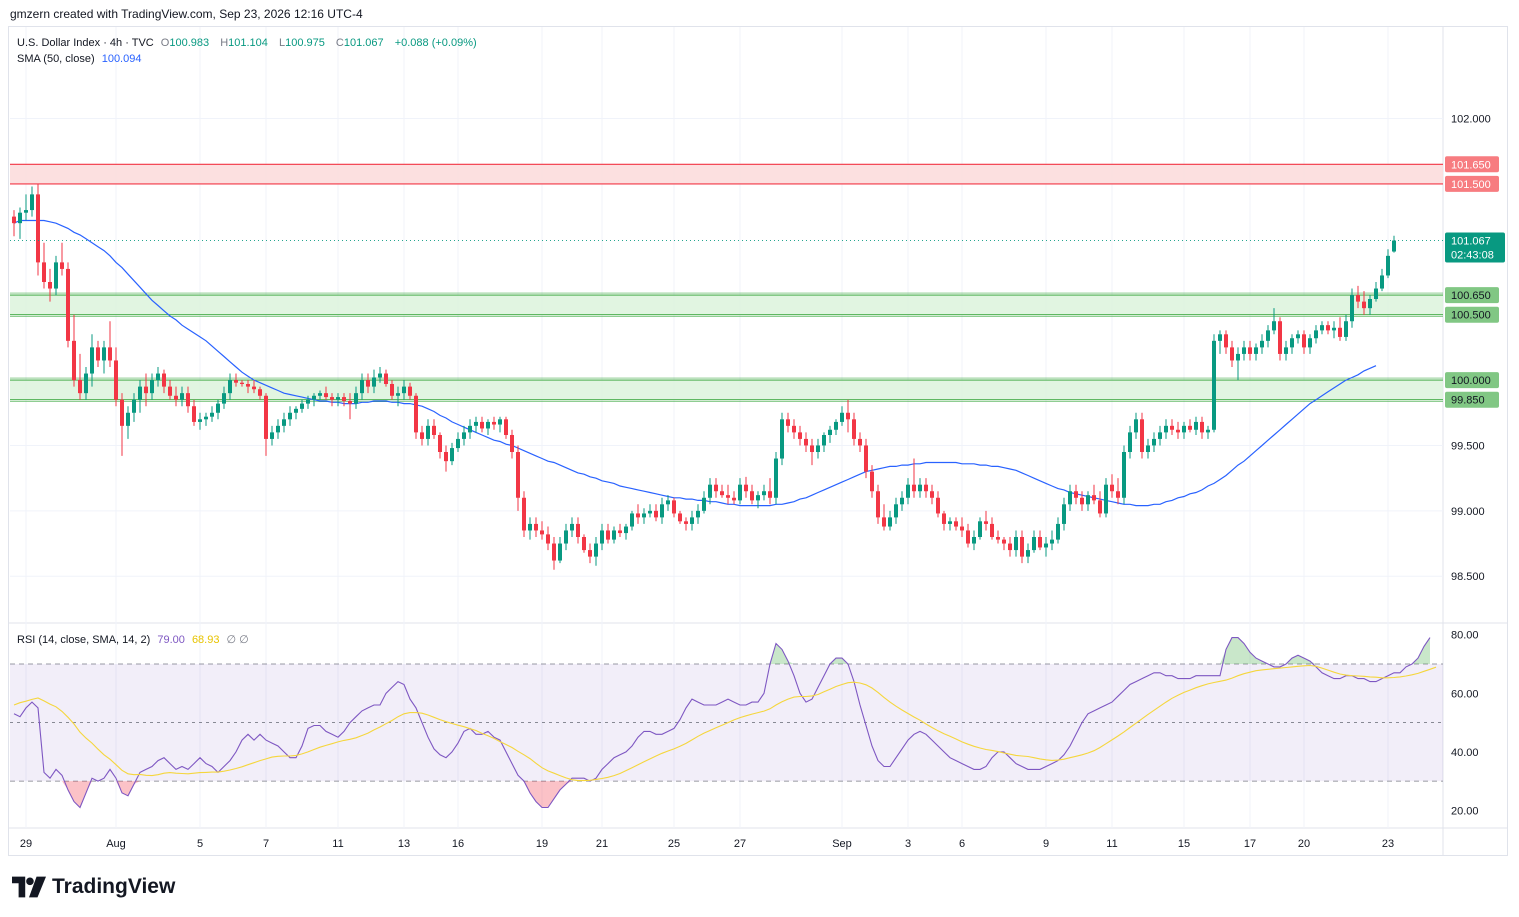  I want to click on rsi-label: RSI (14, close, SMA, 14, 2), so click(84, 640).